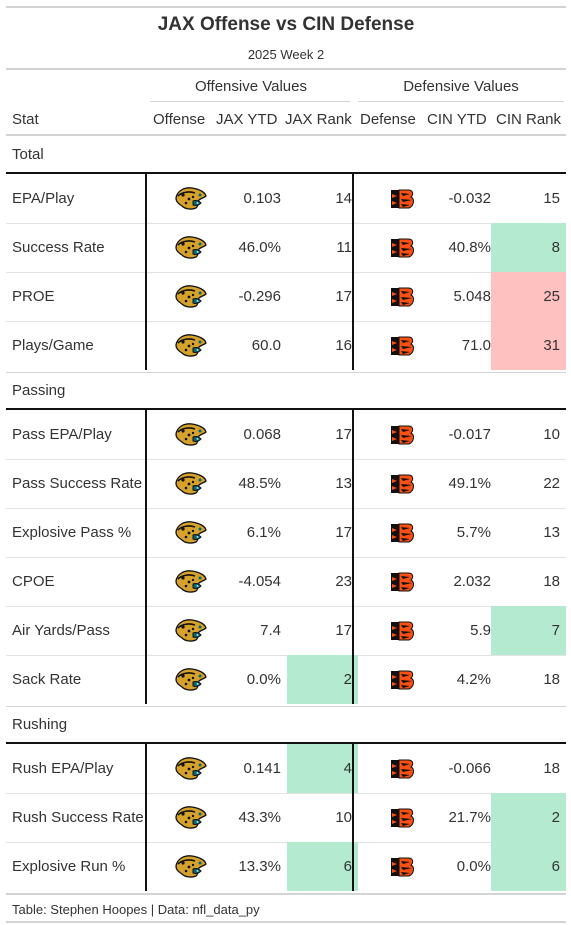 This screenshot has width=571, height=925. Describe the element at coordinates (69, 866) in the screenshot. I see `stat-label: Explosive Run %` at that location.